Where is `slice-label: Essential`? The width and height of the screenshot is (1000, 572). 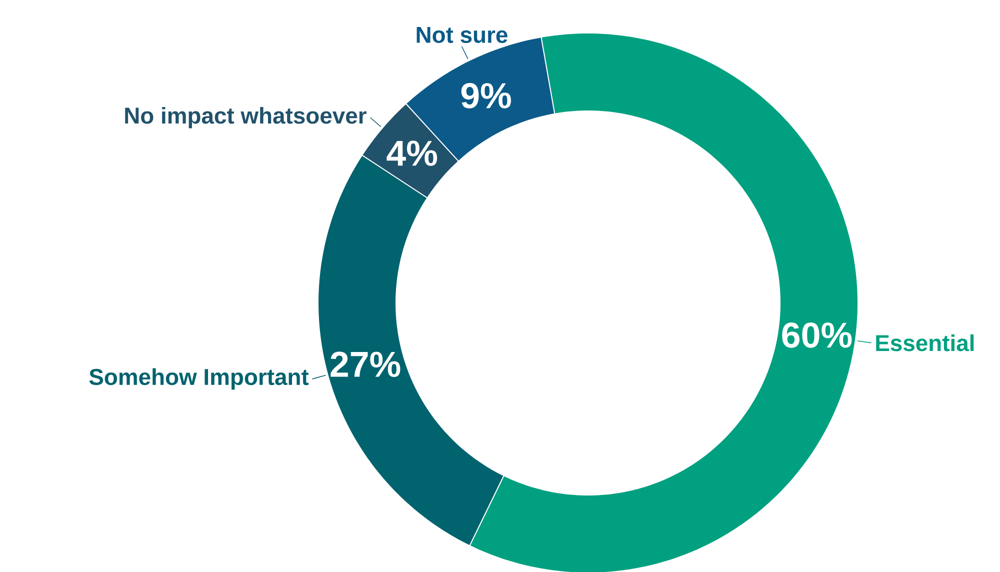 slice-label: Essential is located at coordinates (925, 343).